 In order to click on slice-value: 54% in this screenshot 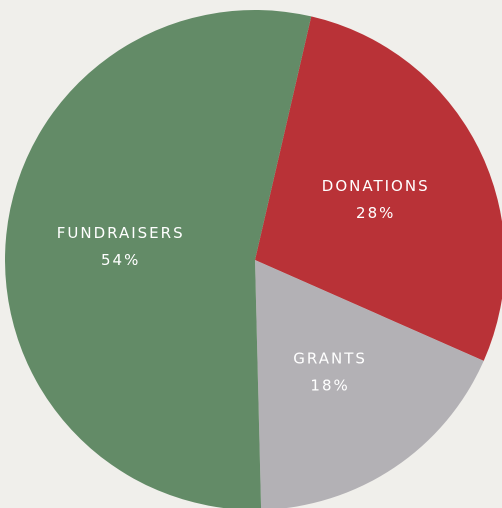, I will do `click(120, 260)`.